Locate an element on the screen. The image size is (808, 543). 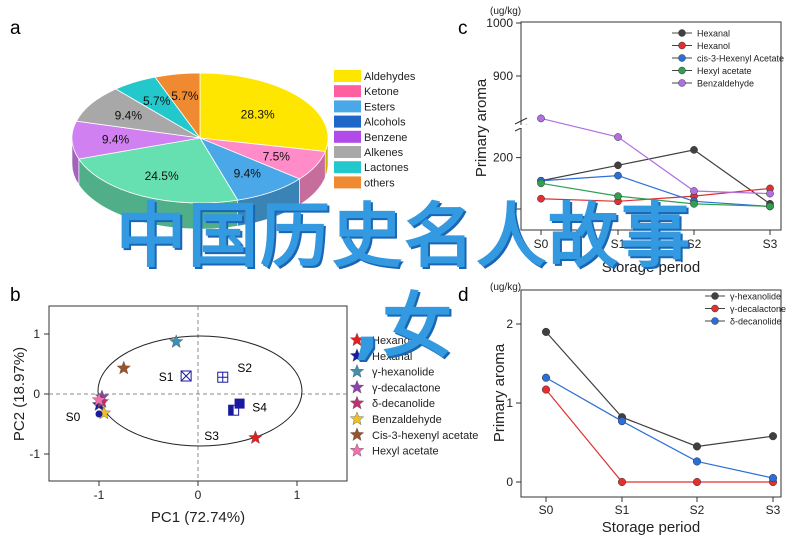
legend-label: γ-decalactone is located at coordinates (406, 388).